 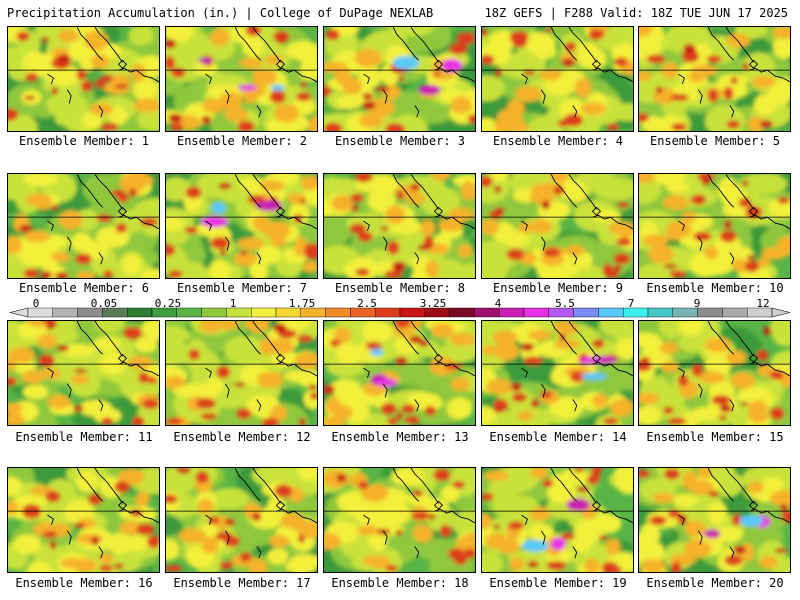 I want to click on ensemble-member-label: Ensemble Member: 3, so click(x=400, y=141).